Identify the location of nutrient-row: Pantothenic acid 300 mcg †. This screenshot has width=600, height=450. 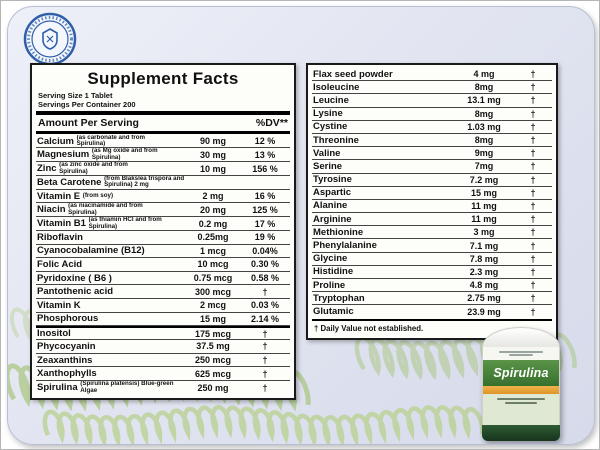
(163, 292).